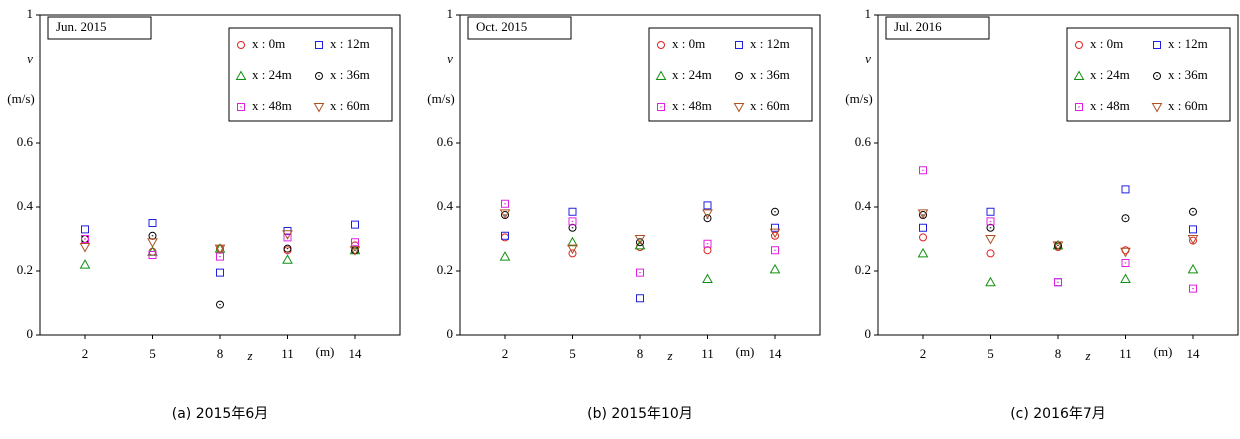 Image resolution: width=1240 pixels, height=439 pixels. What do you see at coordinates (1058, 414) in the screenshot?
I see `caption: (c) 2016年7月` at bounding box center [1058, 414].